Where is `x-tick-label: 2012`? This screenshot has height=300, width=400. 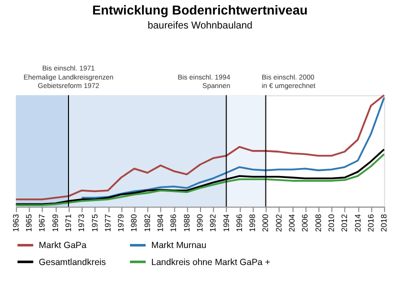 x-tick-label: 2012 is located at coordinates (345, 223).